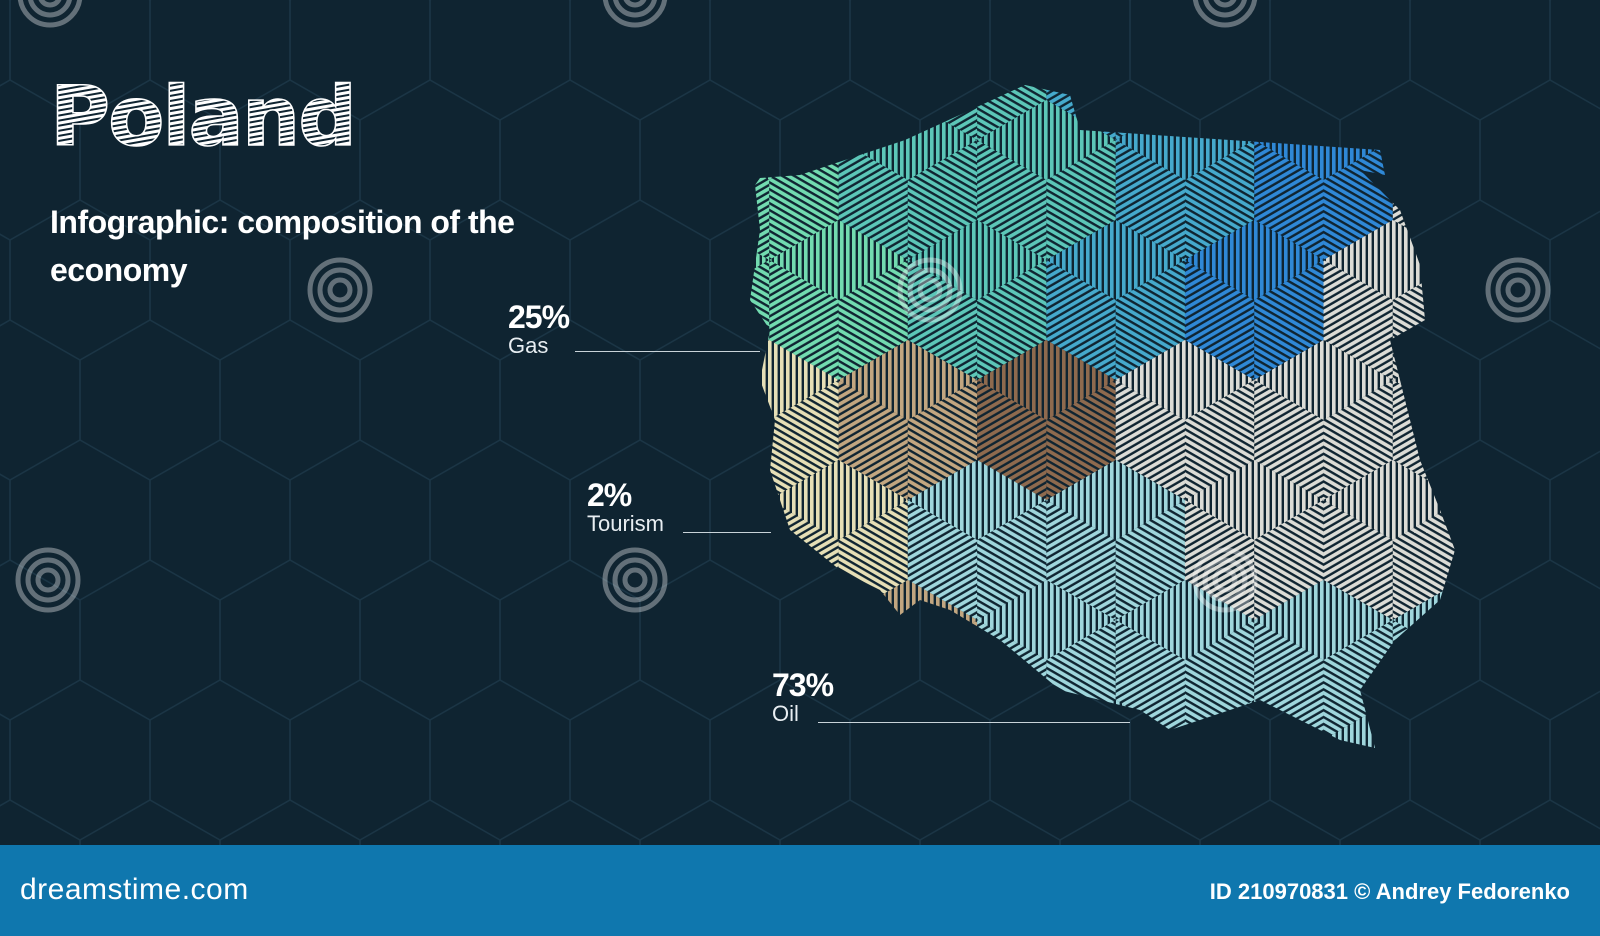 The width and height of the screenshot is (1600, 936). Describe the element at coordinates (202, 117) in the screenshot. I see `page-title: Poland` at that location.